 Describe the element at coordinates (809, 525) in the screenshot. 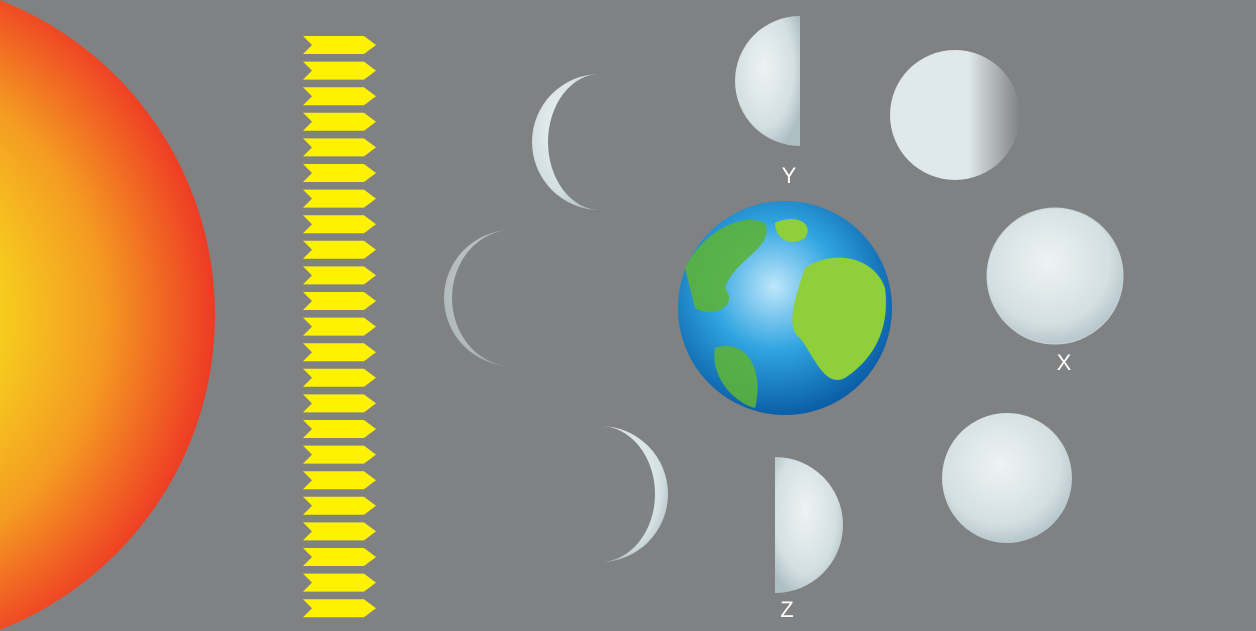

I see `moon-z` at that location.